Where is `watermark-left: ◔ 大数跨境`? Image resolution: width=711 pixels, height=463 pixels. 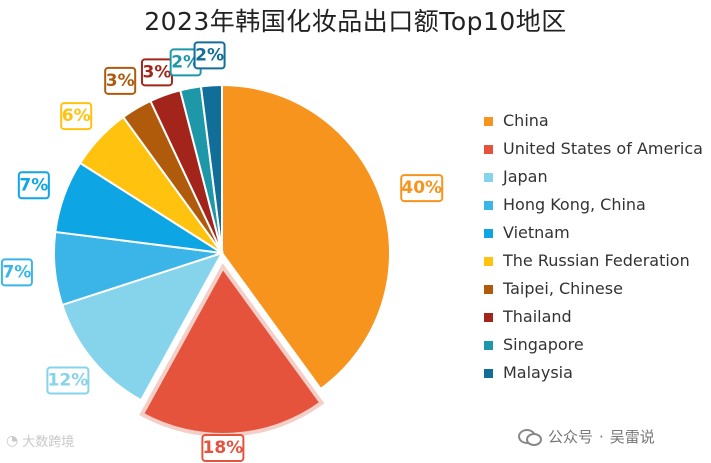
watermark-left: ◔ 大数跨境 is located at coordinates (40, 441).